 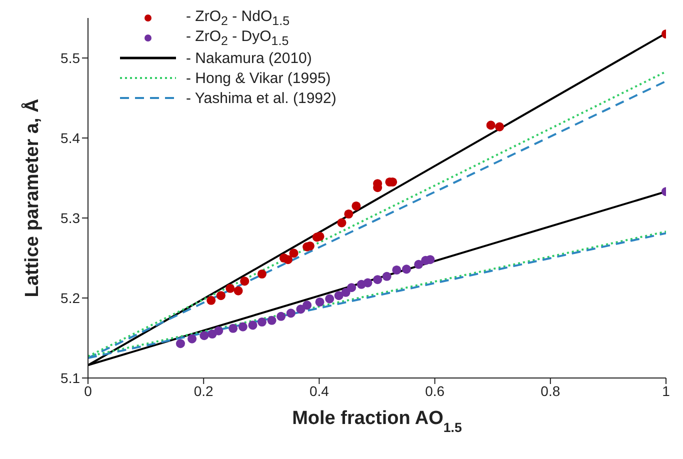 What do you see at coordinates (88, 390) in the screenshot?
I see `x-tick-label: 0` at bounding box center [88, 390].